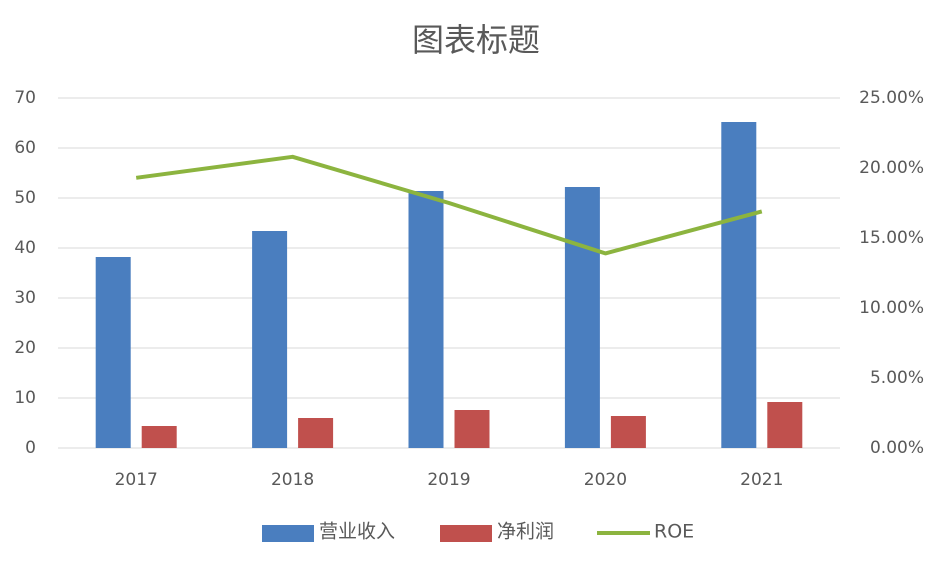 Image resolution: width=952 pixels, height=570 pixels. I want to click on y2-tick-label: 25.00%, so click(891, 98).